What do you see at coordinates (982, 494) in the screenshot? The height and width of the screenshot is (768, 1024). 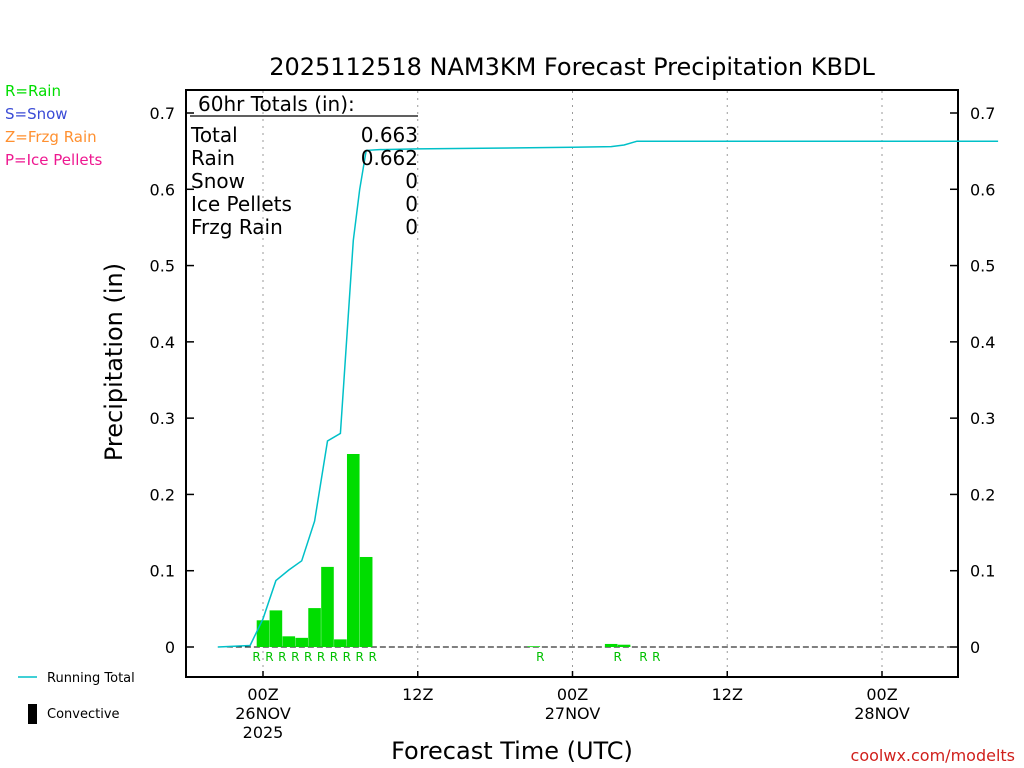 I see `y-tick-label-right: 0.2` at bounding box center [982, 494].